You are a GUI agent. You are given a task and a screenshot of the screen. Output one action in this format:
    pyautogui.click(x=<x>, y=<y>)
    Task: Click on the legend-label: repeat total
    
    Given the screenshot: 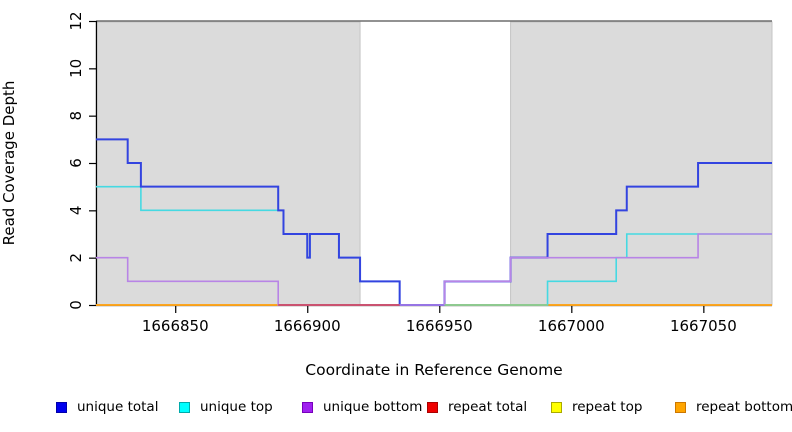 What is the action you would take?
    pyautogui.click(x=488, y=407)
    